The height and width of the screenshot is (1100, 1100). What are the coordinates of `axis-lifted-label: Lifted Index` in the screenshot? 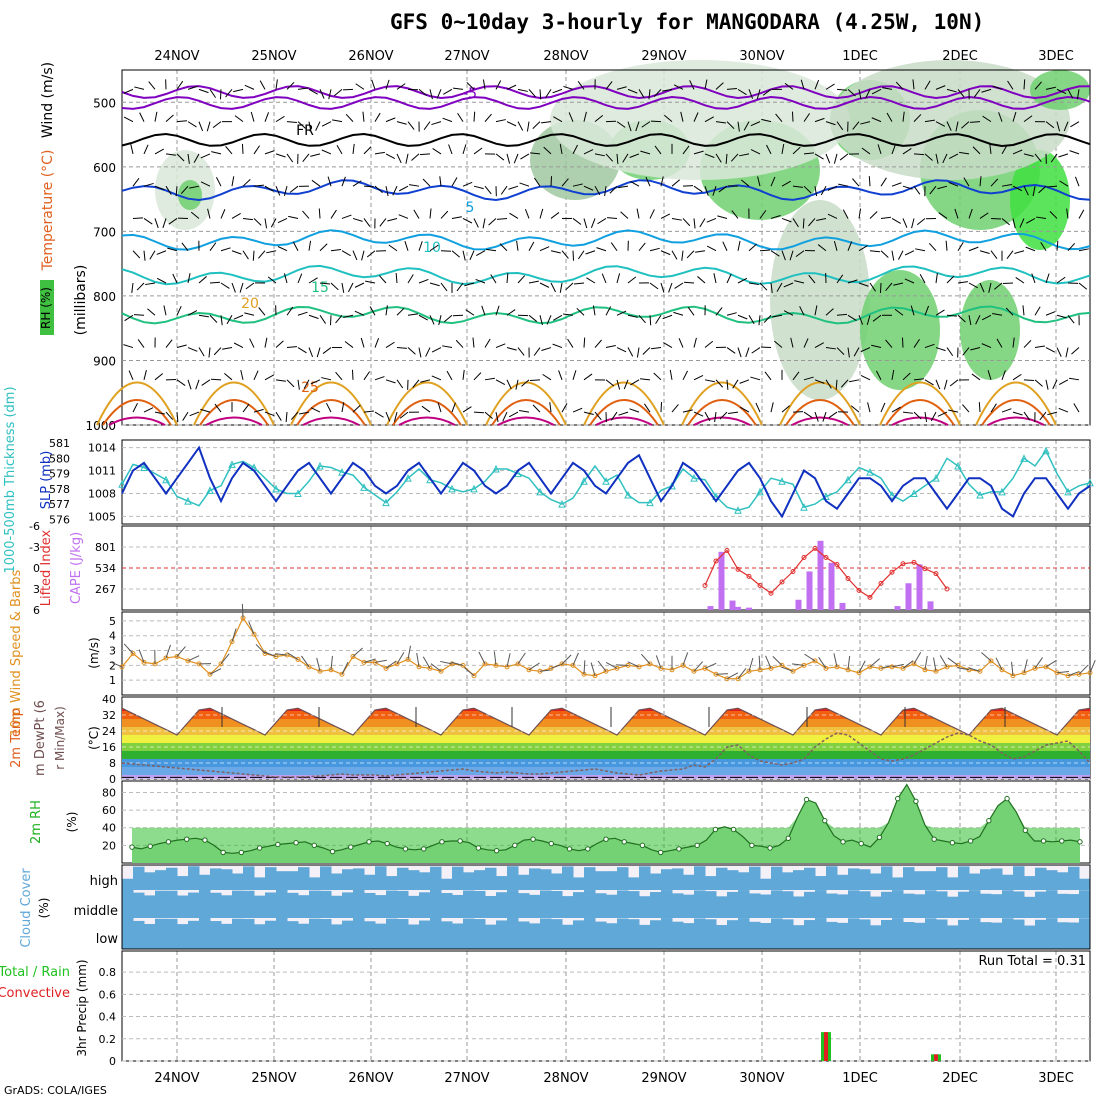 It's located at (46, 567).